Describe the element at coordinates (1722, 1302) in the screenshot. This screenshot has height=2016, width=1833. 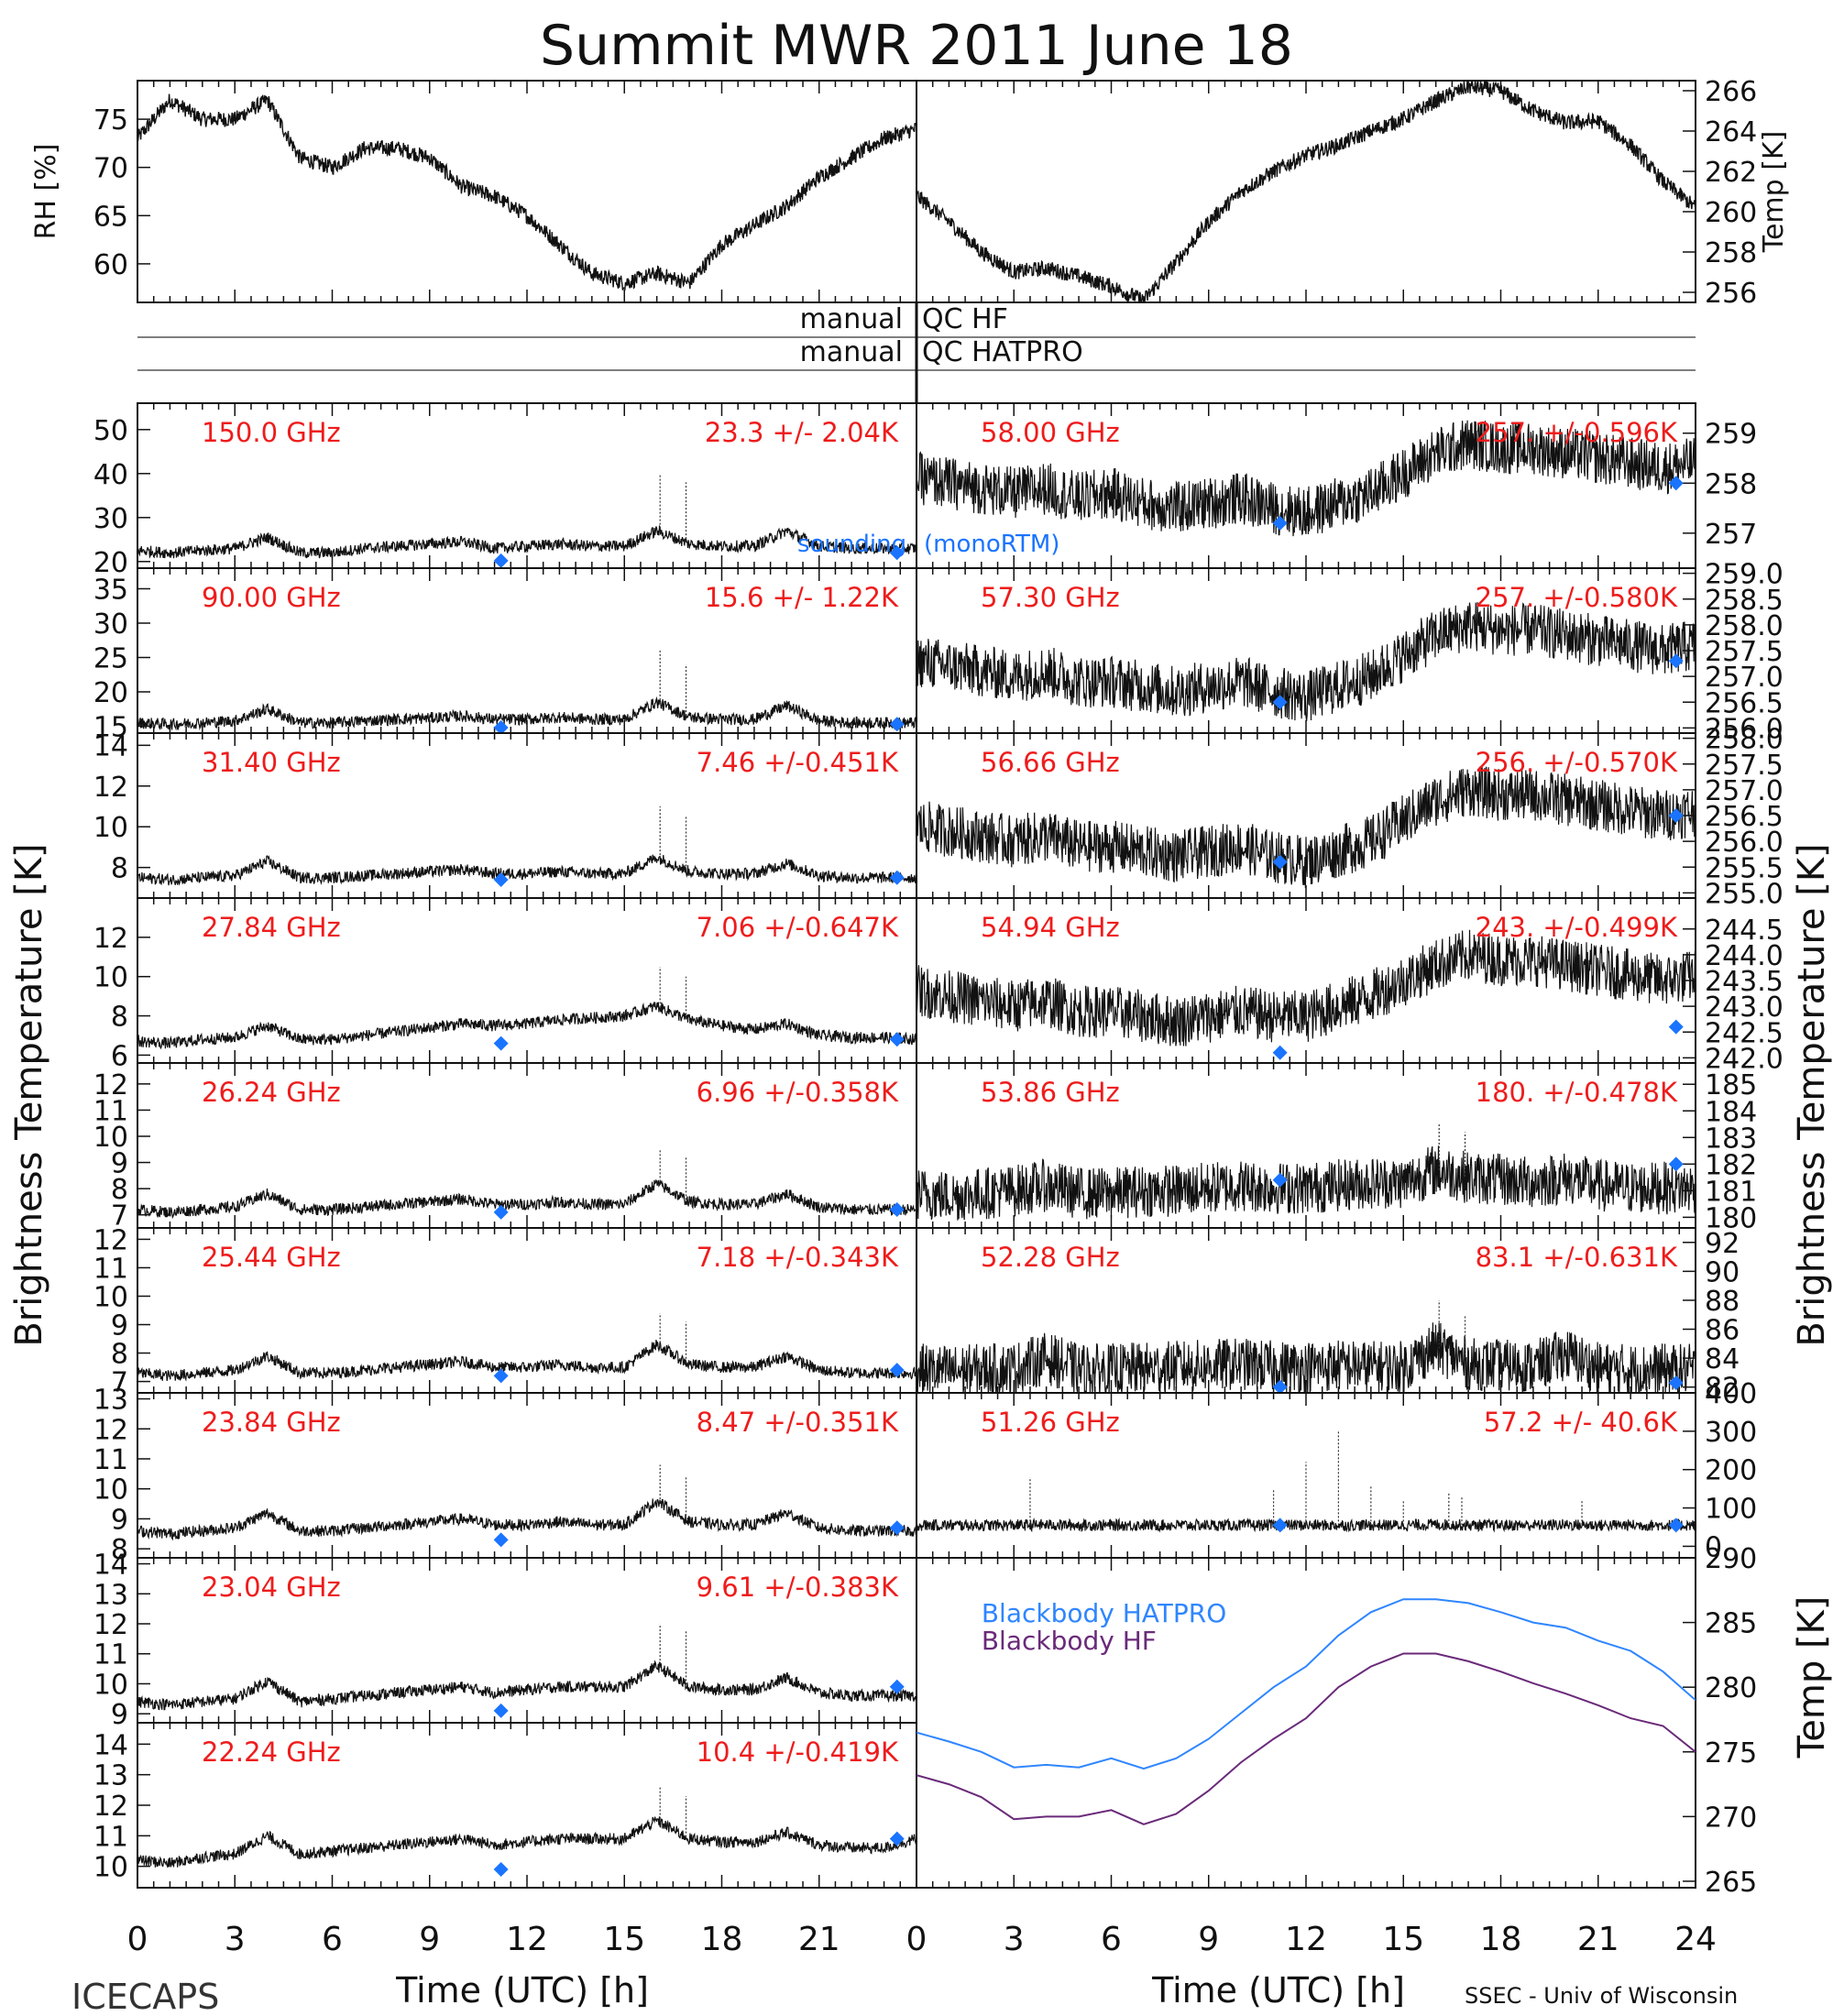
I see `y-tick-label: 88` at that location.